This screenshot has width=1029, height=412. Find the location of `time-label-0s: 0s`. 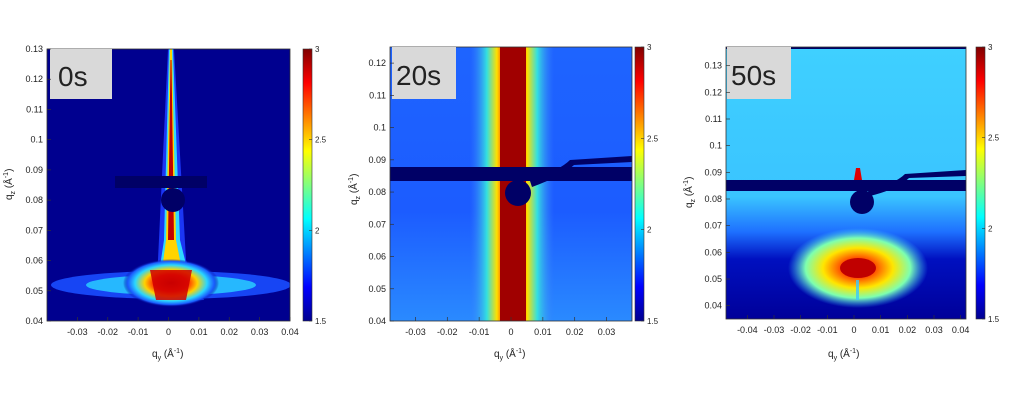

time-label-0s: 0s is located at coordinates (73, 76).